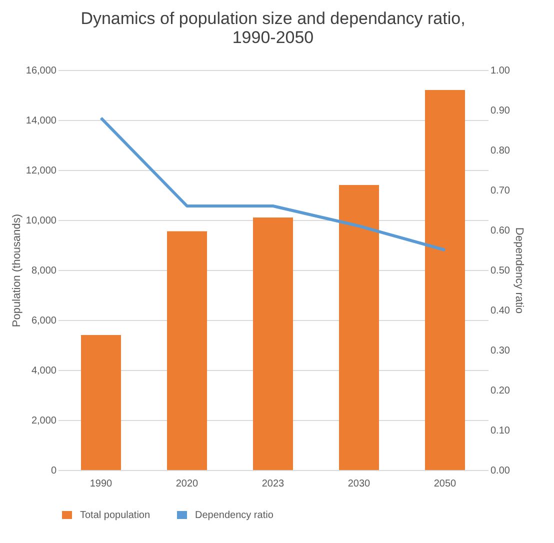  Describe the element at coordinates (44, 421) in the screenshot. I see `y-tick-label: 2,000` at that location.